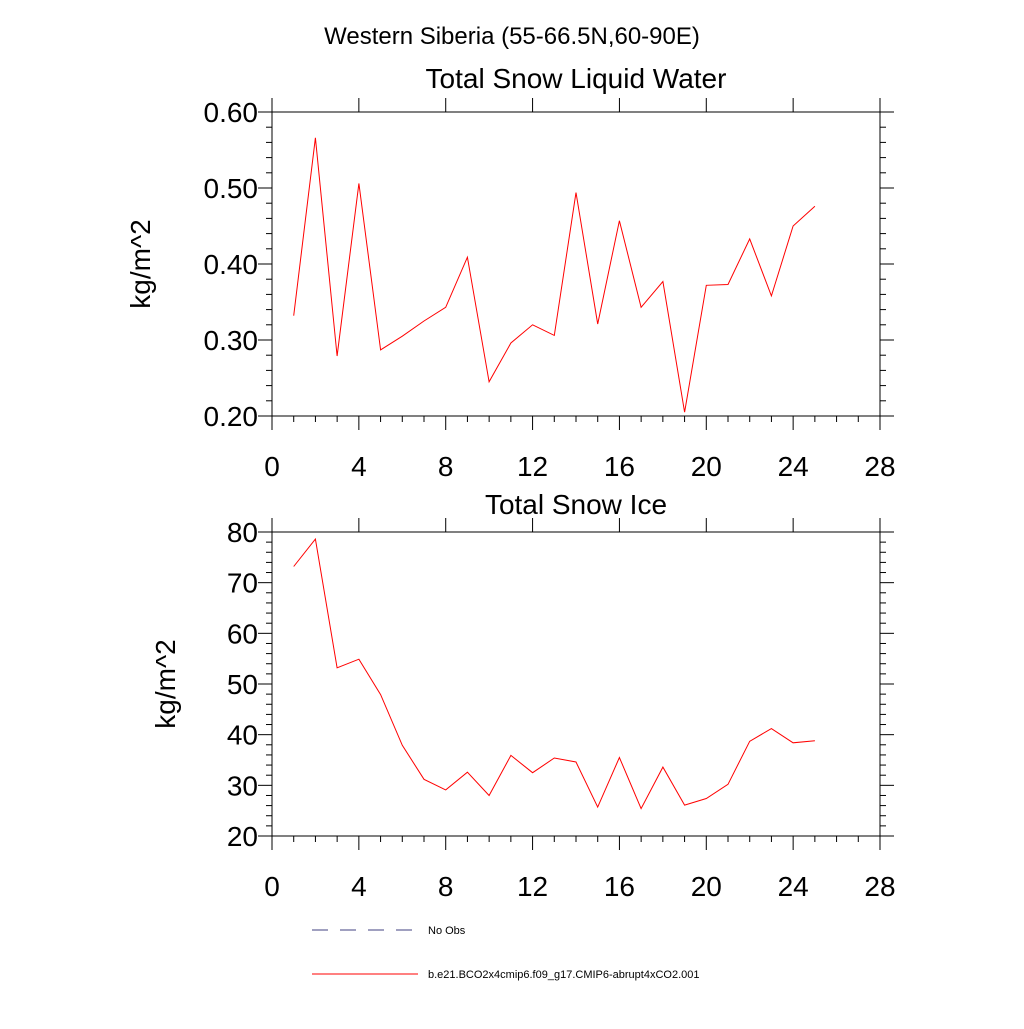 Image resolution: width=1024 pixels, height=1029 pixels. Describe the element at coordinates (242, 785) in the screenshot. I see `y-tick-label: 30` at that location.